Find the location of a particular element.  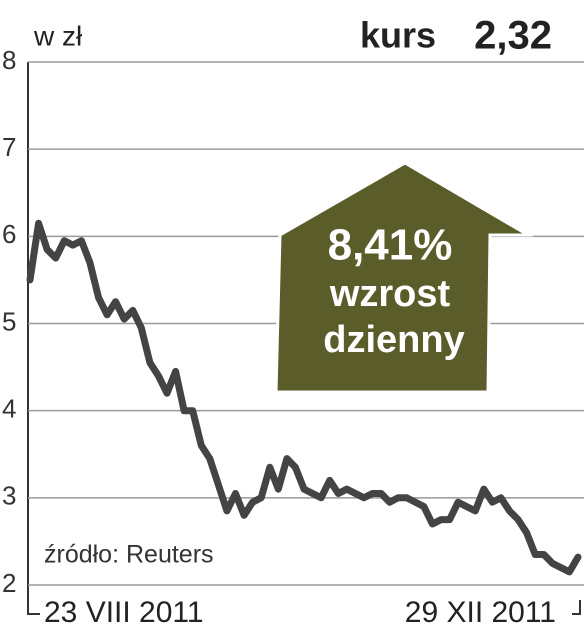

y-tick-label: 6 is located at coordinates (9, 234).